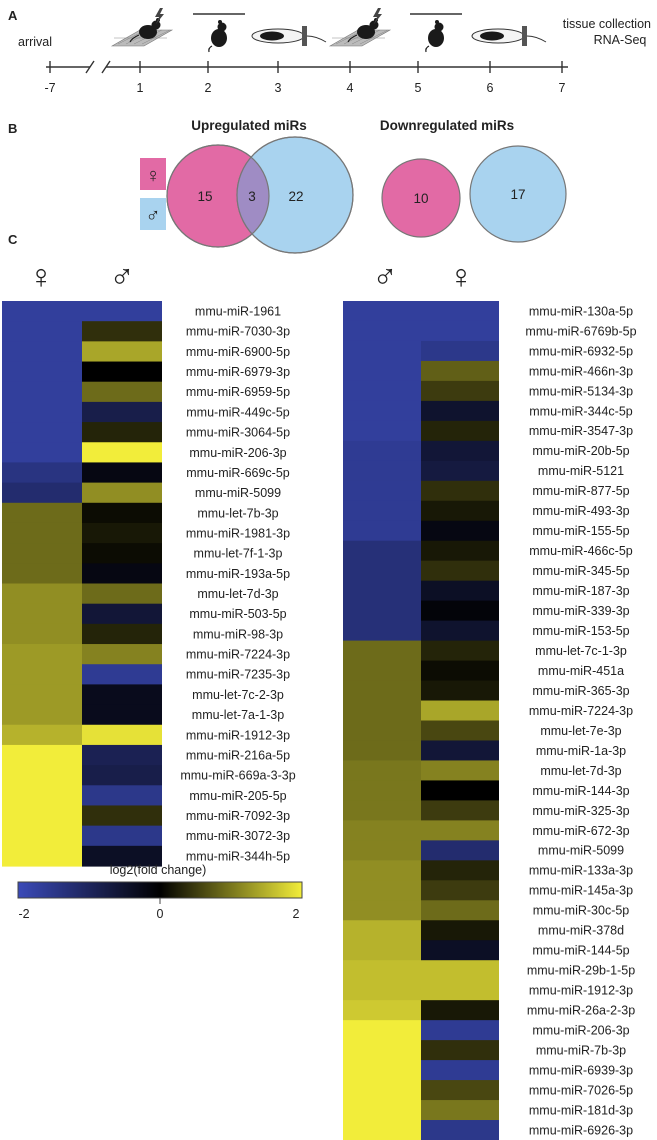 This screenshot has width=657, height=1140. What do you see at coordinates (238, 755) in the screenshot?
I see `heatmap-row-label: mmu-miR-216a-5p` at bounding box center [238, 755].